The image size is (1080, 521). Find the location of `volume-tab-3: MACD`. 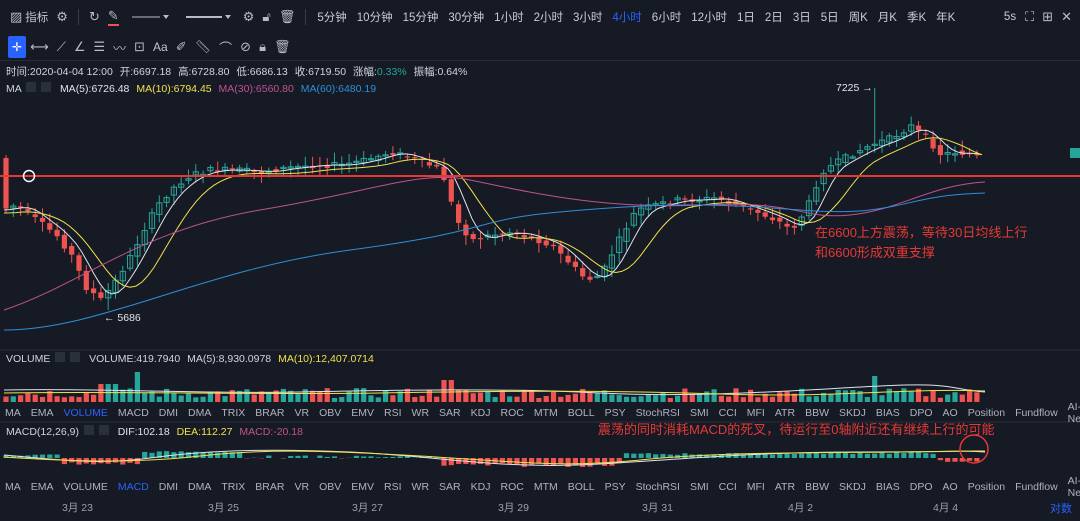

volume-tab-3: MACD is located at coordinates (133, 412).